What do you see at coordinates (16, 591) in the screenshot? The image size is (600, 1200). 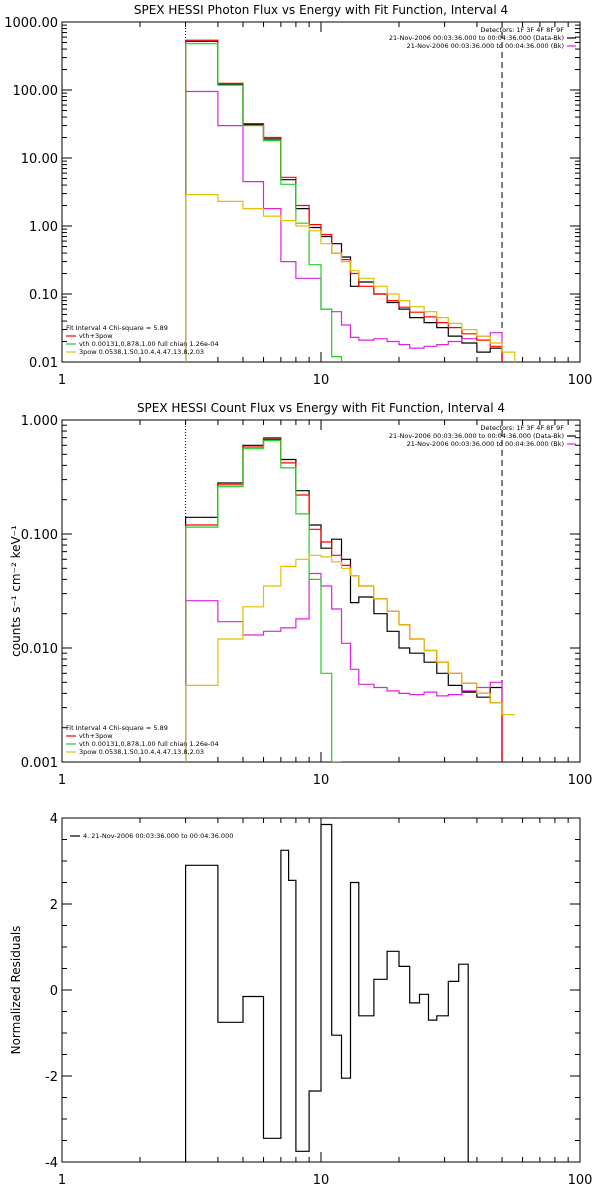 I see `y-axis-label: counts s⁻¹ cm⁻² keV⁻¹` at bounding box center [16, 591].